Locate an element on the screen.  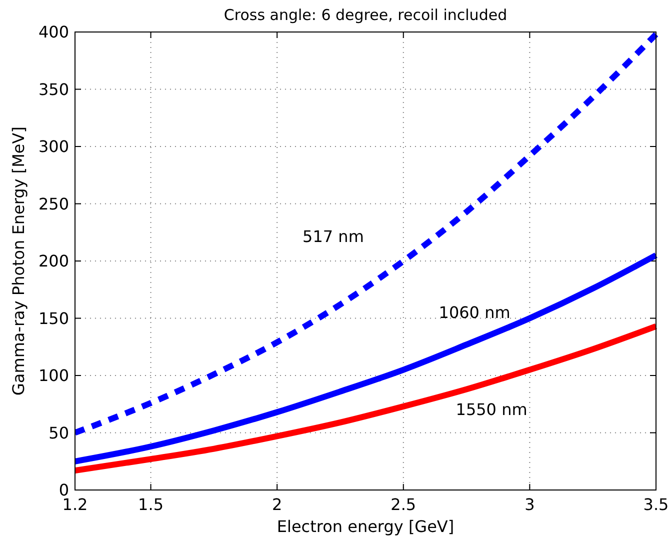
y-tick-label: 300 is located at coordinates (53, 146).